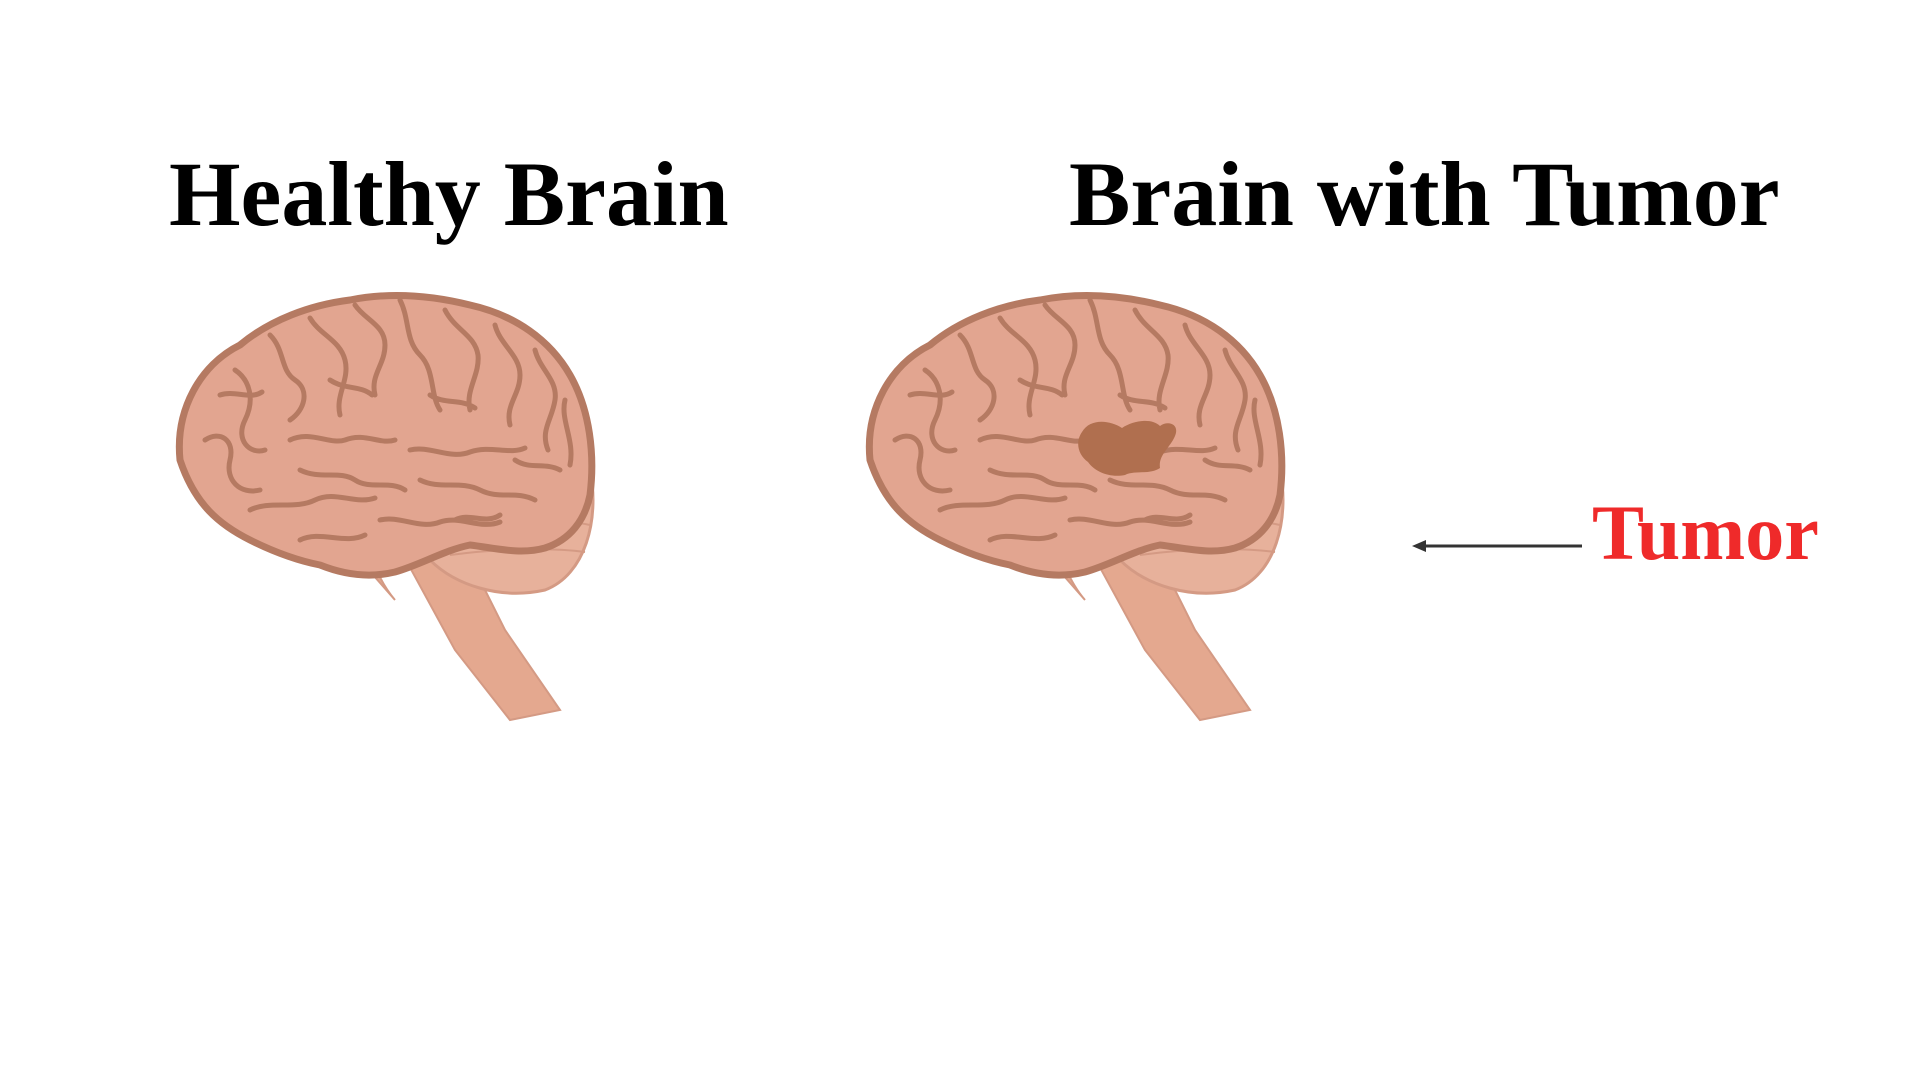  What do you see at coordinates (1127, 448) in the screenshot?
I see `tumor-region` at bounding box center [1127, 448].